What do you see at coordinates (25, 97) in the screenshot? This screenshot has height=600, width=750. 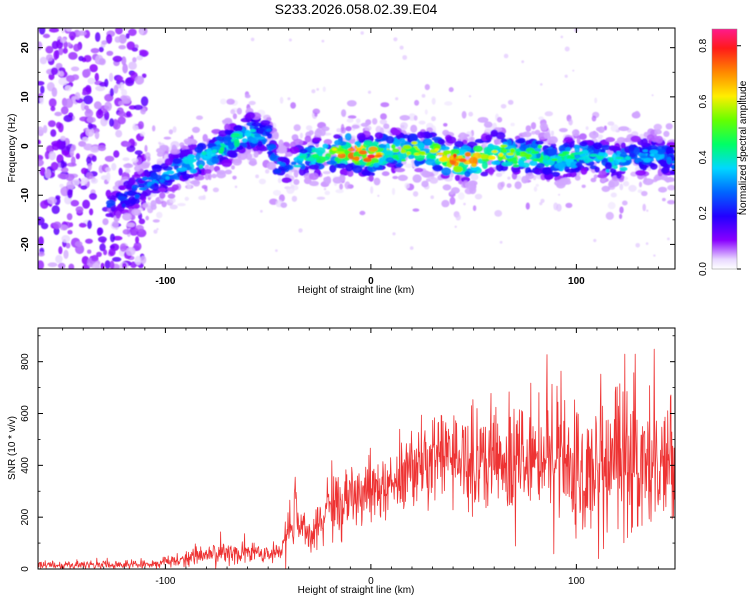 I see `spectrogram-y-tick-label: 10` at bounding box center [25, 97].